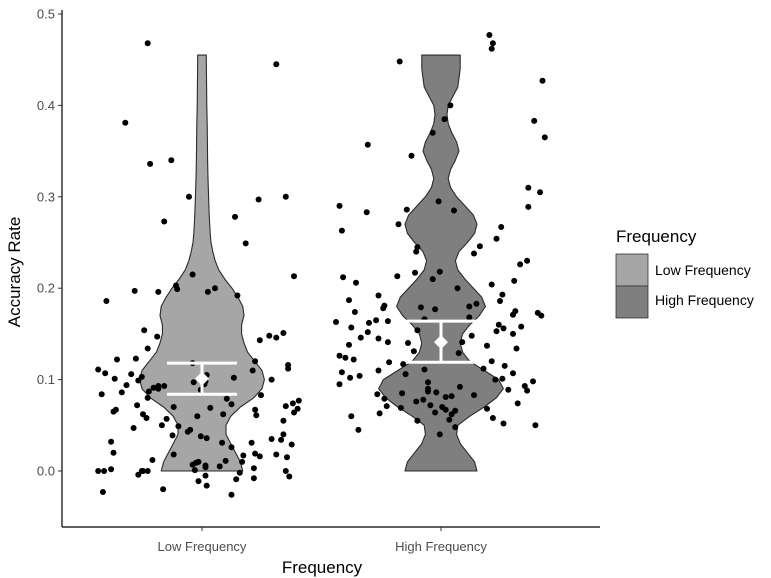  Describe the element at coordinates (632, 270) in the screenshot. I see `legend-swatch-low` at that location.